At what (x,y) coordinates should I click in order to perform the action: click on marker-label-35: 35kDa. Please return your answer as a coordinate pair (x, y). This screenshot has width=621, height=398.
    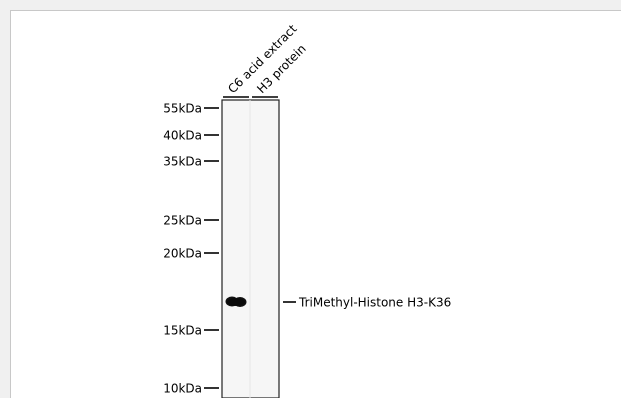
    Looking at the image, I should click on (182, 162).